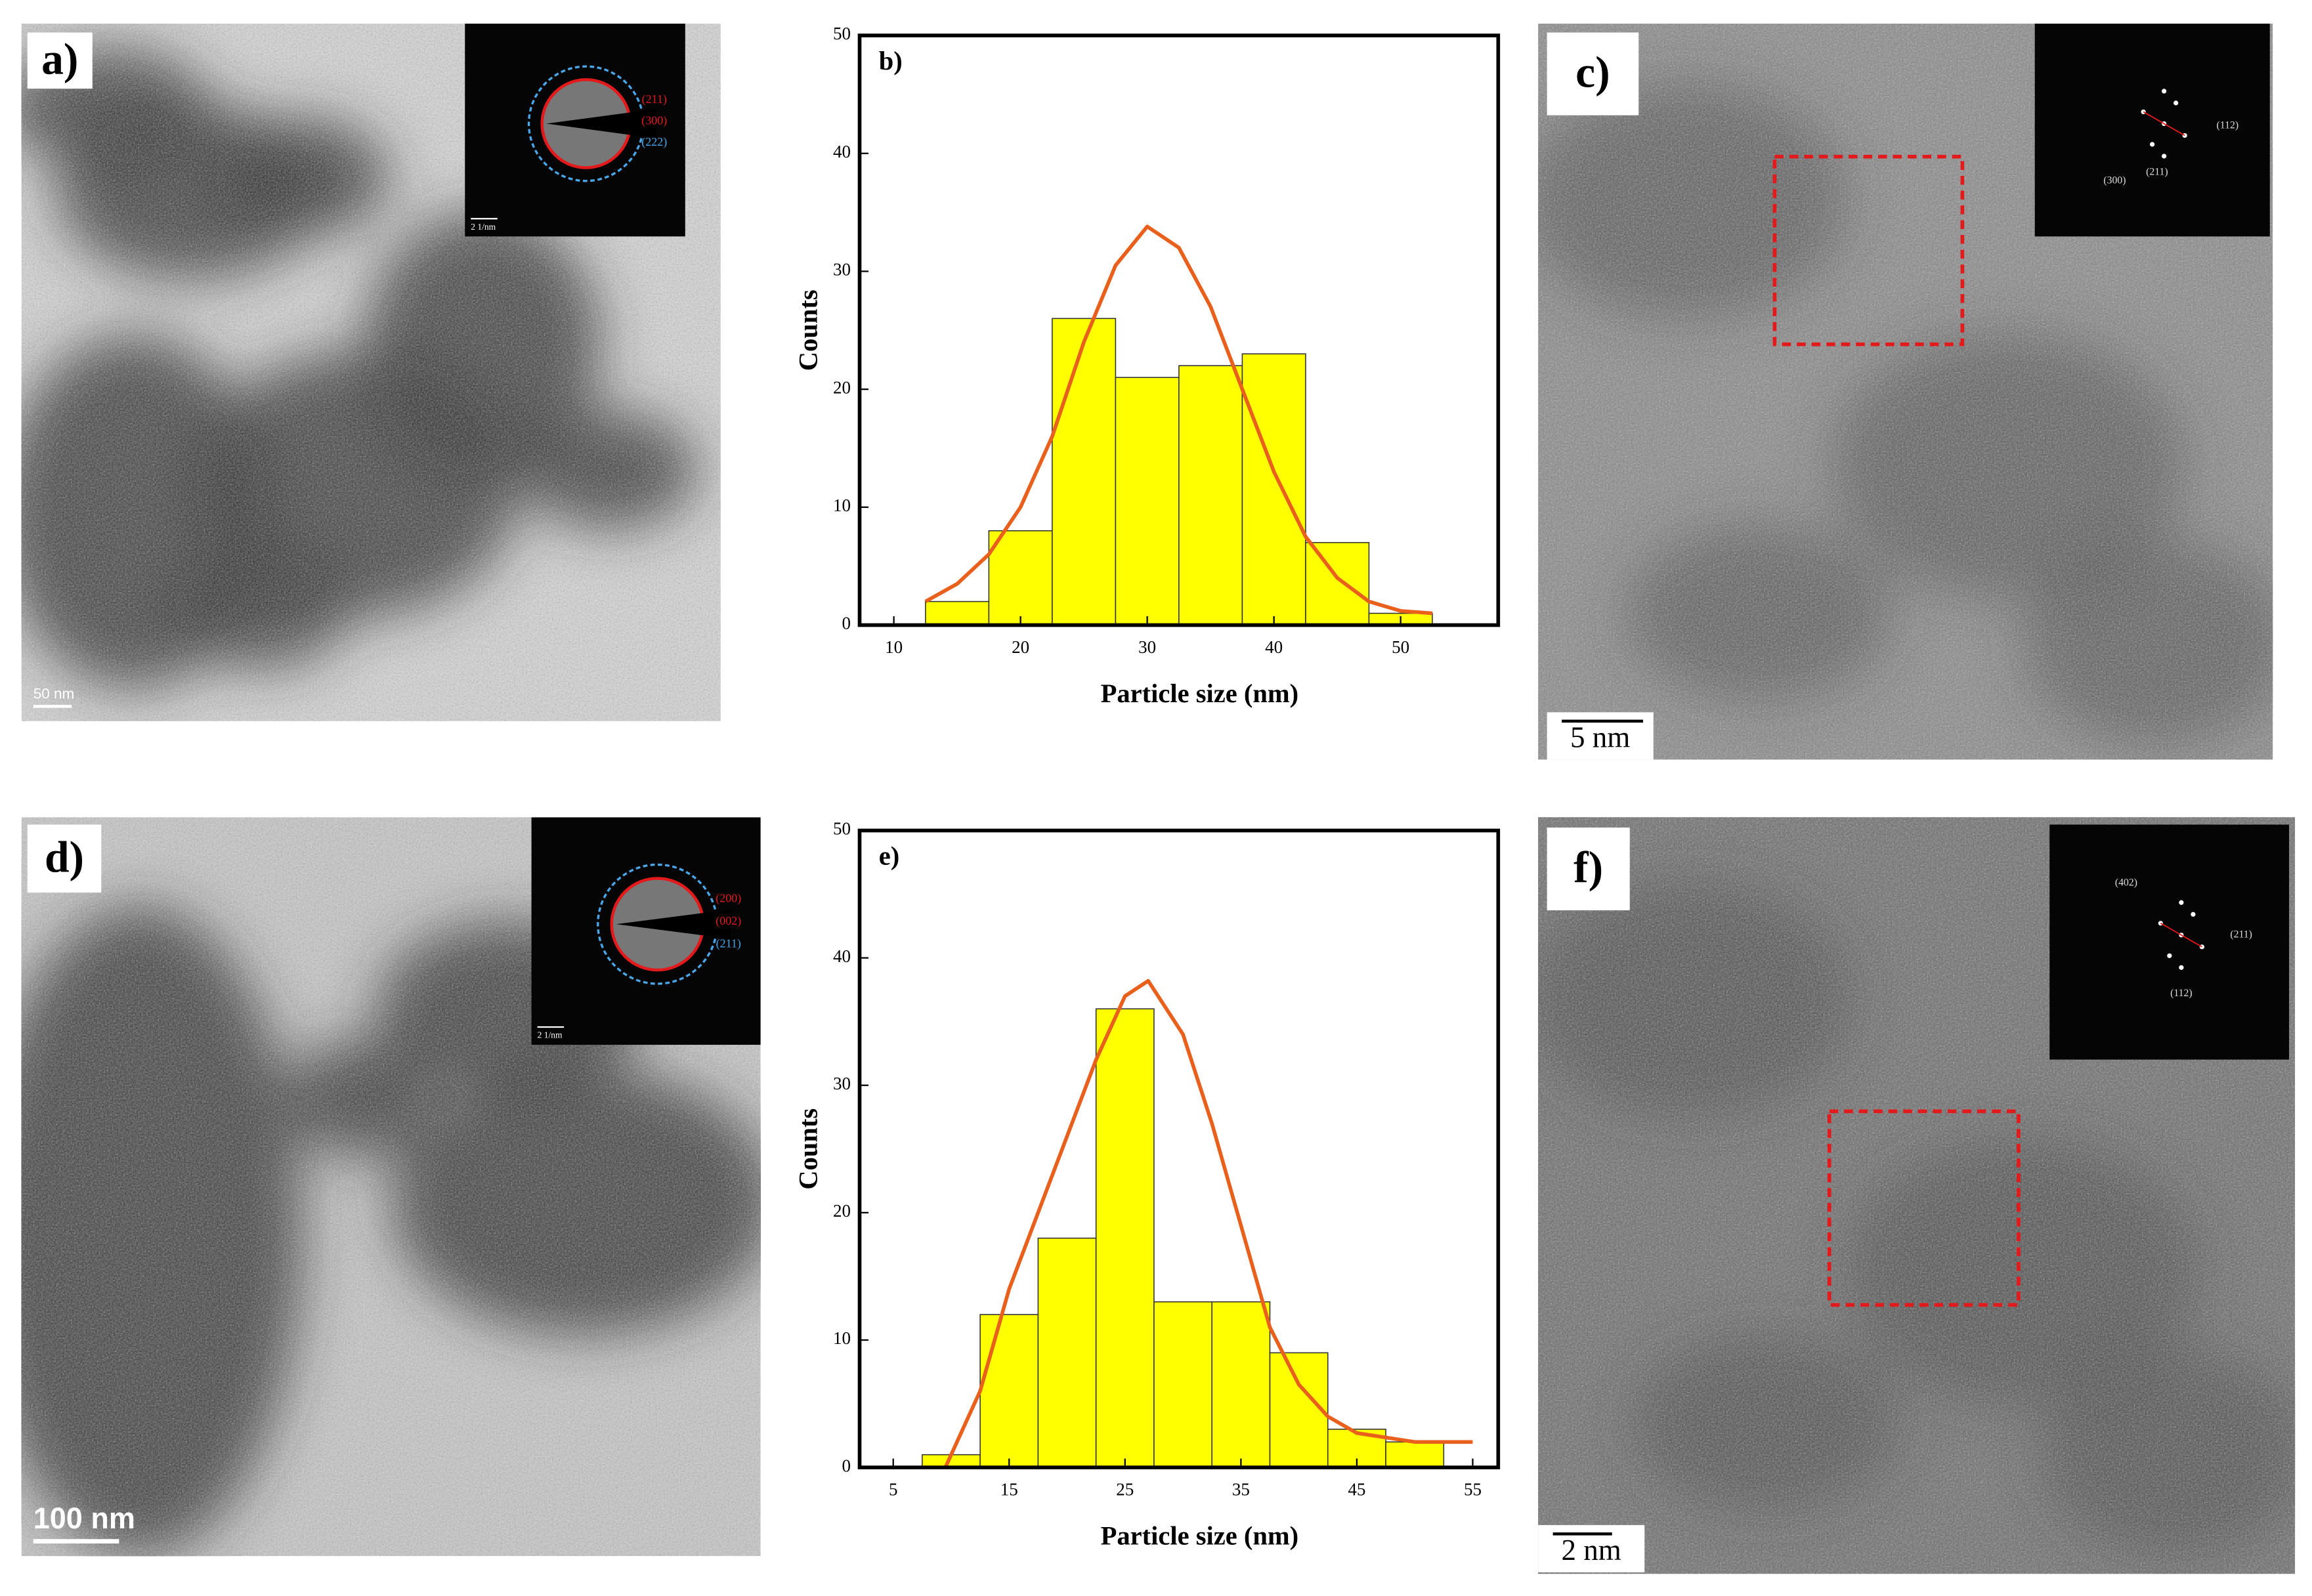 The image size is (2312, 1596). What do you see at coordinates (728, 898) in the screenshot?
I see `ring-label: (200)` at bounding box center [728, 898].